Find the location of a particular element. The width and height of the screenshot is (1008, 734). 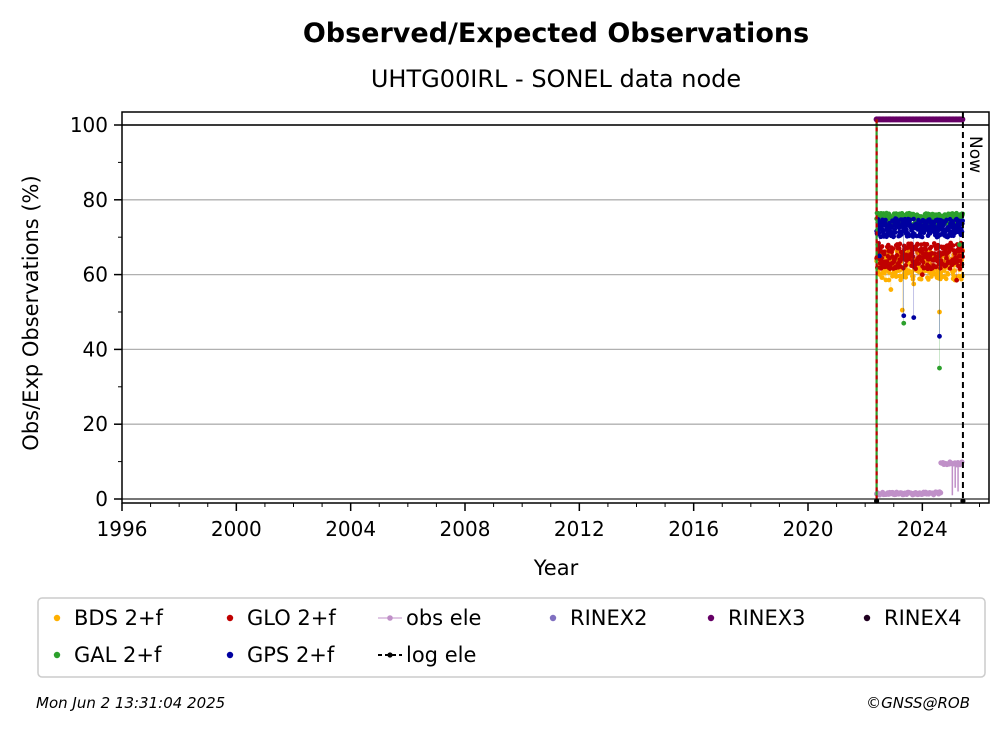

footer-credit: ©GNSS@ROB is located at coordinates (918, 703).